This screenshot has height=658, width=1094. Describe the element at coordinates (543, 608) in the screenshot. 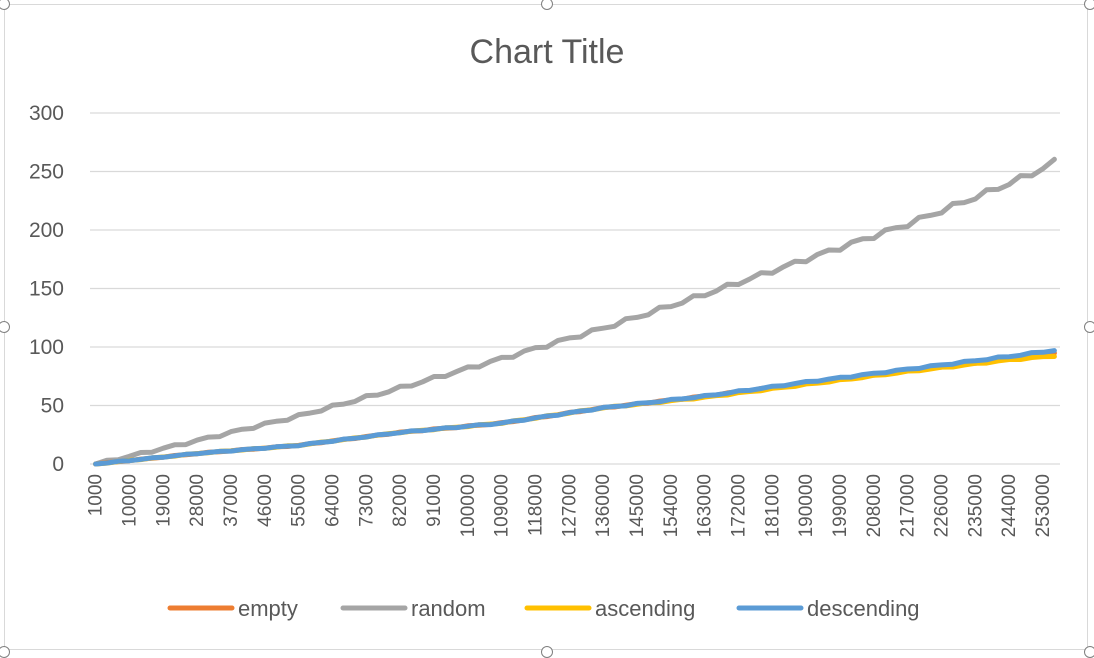

I see `legend: empty random ascending descending` at that location.